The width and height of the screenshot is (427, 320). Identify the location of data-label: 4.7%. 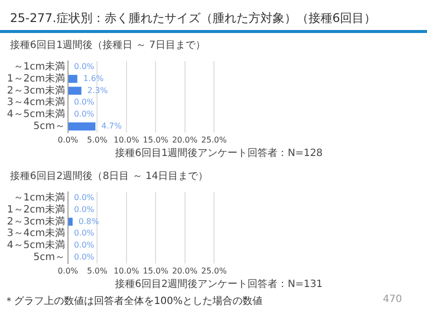
(111, 126).